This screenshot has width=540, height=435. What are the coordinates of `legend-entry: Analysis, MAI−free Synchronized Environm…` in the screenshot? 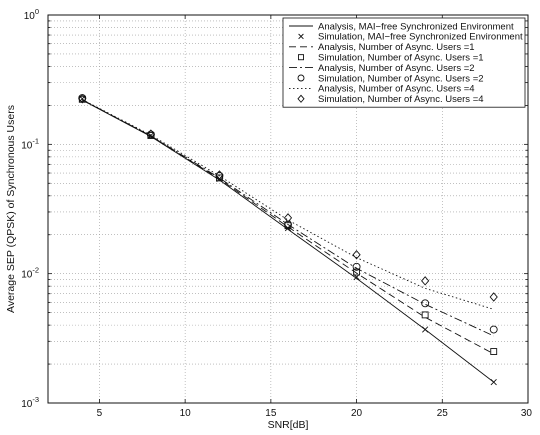 It's located at (416, 26).